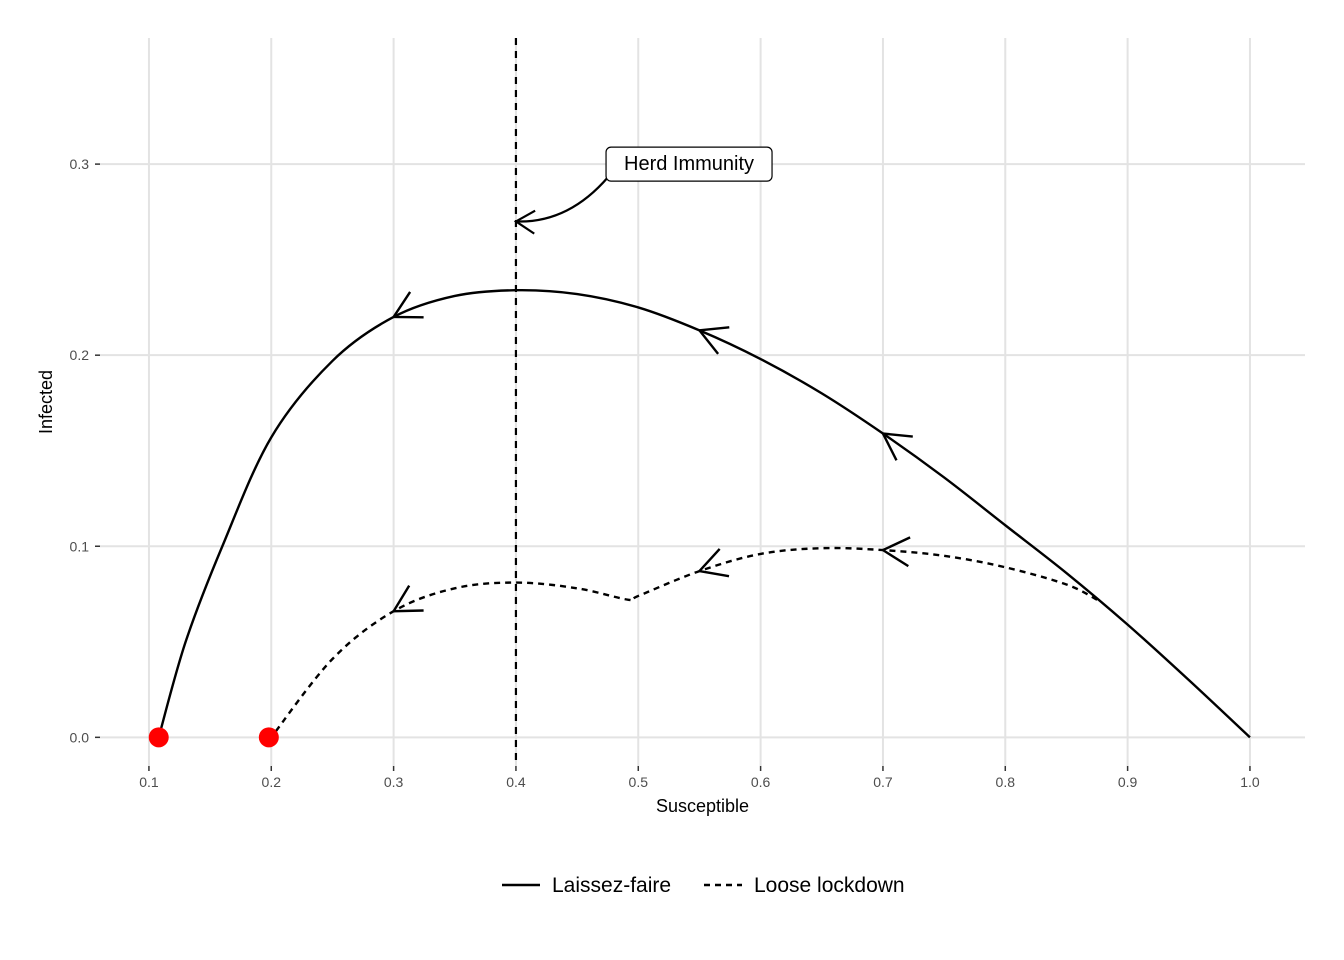 The height and width of the screenshot is (960, 1344). Describe the element at coordinates (213, 737) in the screenshot. I see `endpoint-markers` at that location.